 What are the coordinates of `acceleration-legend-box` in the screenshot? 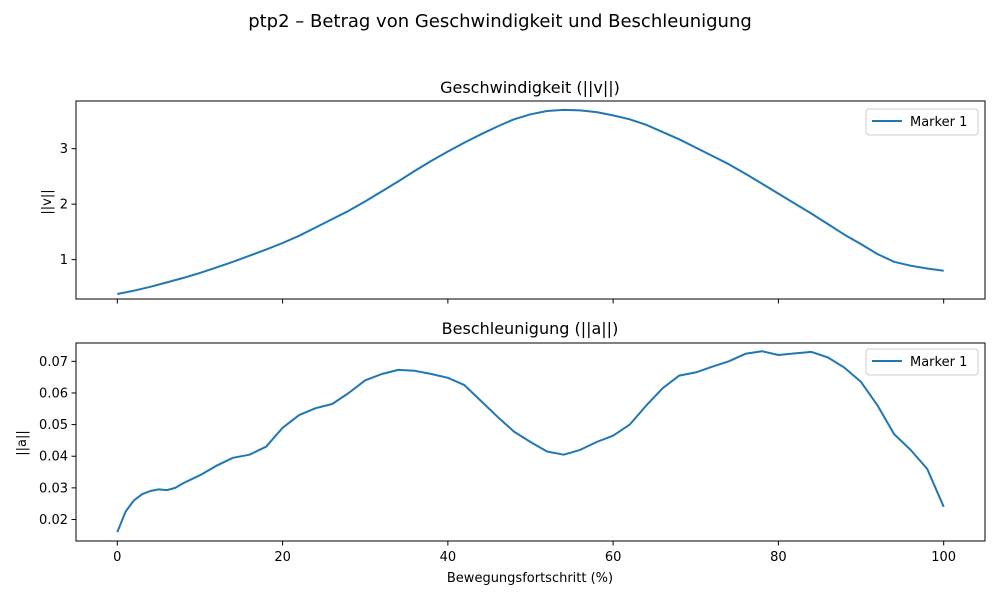 It's located at (922, 362).